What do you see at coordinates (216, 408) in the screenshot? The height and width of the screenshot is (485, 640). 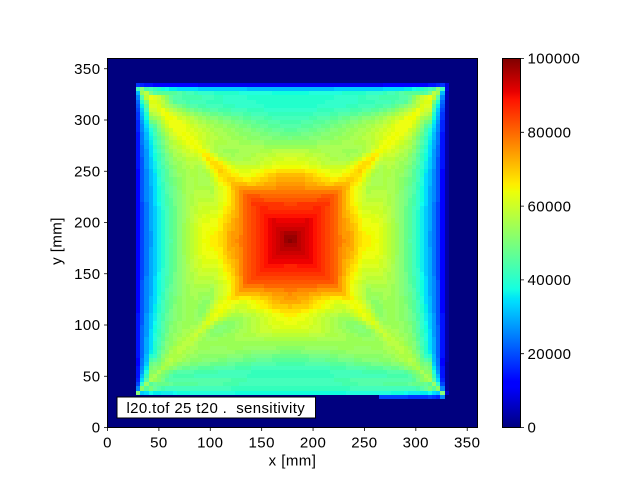 I see `svg-text: l20.tof 25 t20 . sensitivity` at bounding box center [216, 408].